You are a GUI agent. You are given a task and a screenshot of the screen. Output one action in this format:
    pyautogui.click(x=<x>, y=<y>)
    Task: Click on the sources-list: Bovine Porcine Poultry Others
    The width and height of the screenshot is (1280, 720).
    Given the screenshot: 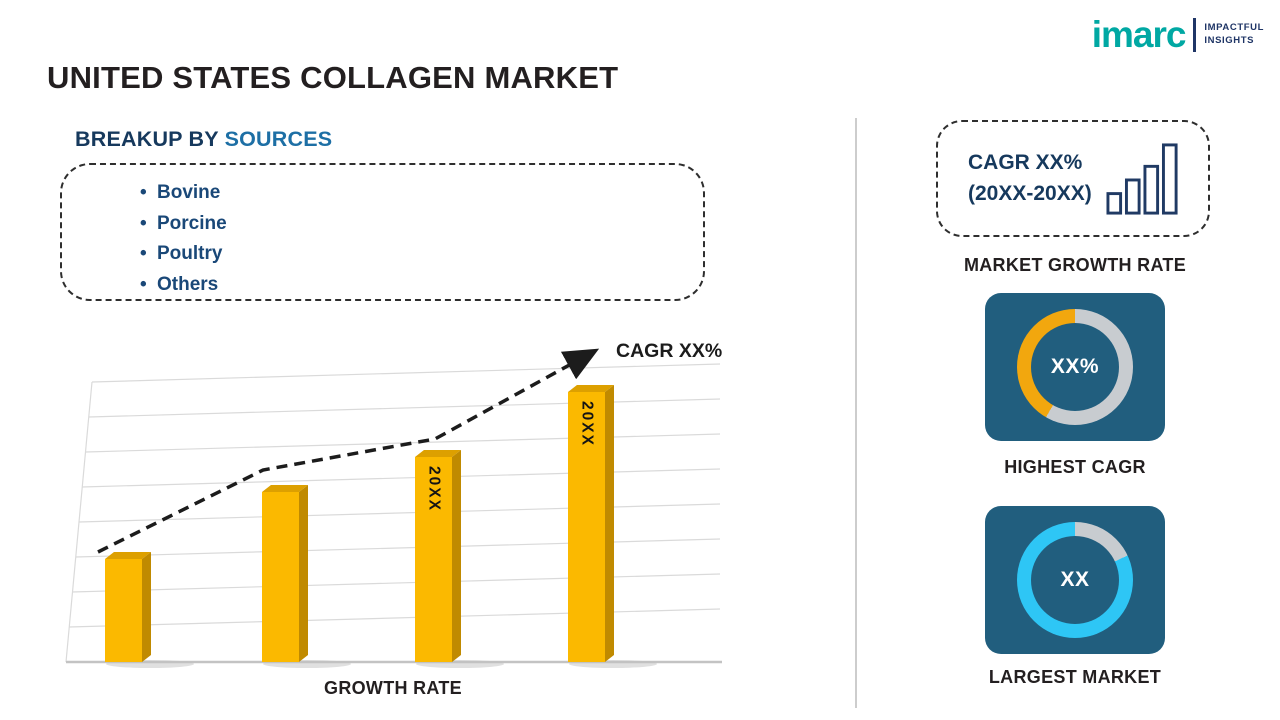 What is the action you would take?
    pyautogui.click(x=183, y=239)
    